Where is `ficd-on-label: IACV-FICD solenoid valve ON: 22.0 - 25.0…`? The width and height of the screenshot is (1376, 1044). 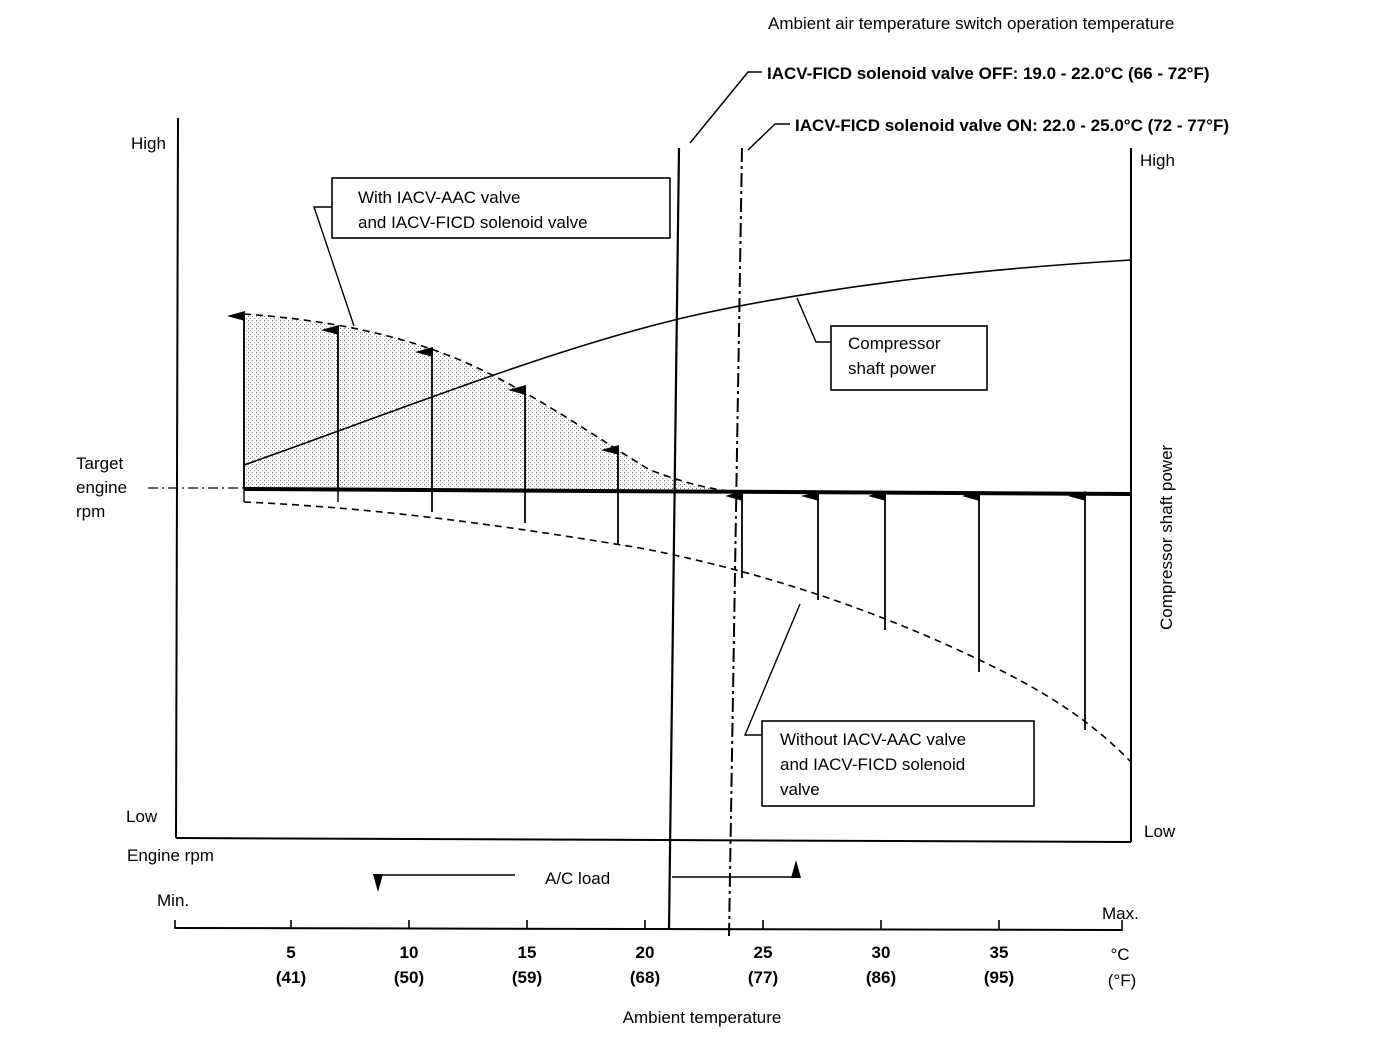
ficd-on-label: IACV-FICD solenoid valve ON: 22.0 - 25.0… is located at coordinates (1012, 125).